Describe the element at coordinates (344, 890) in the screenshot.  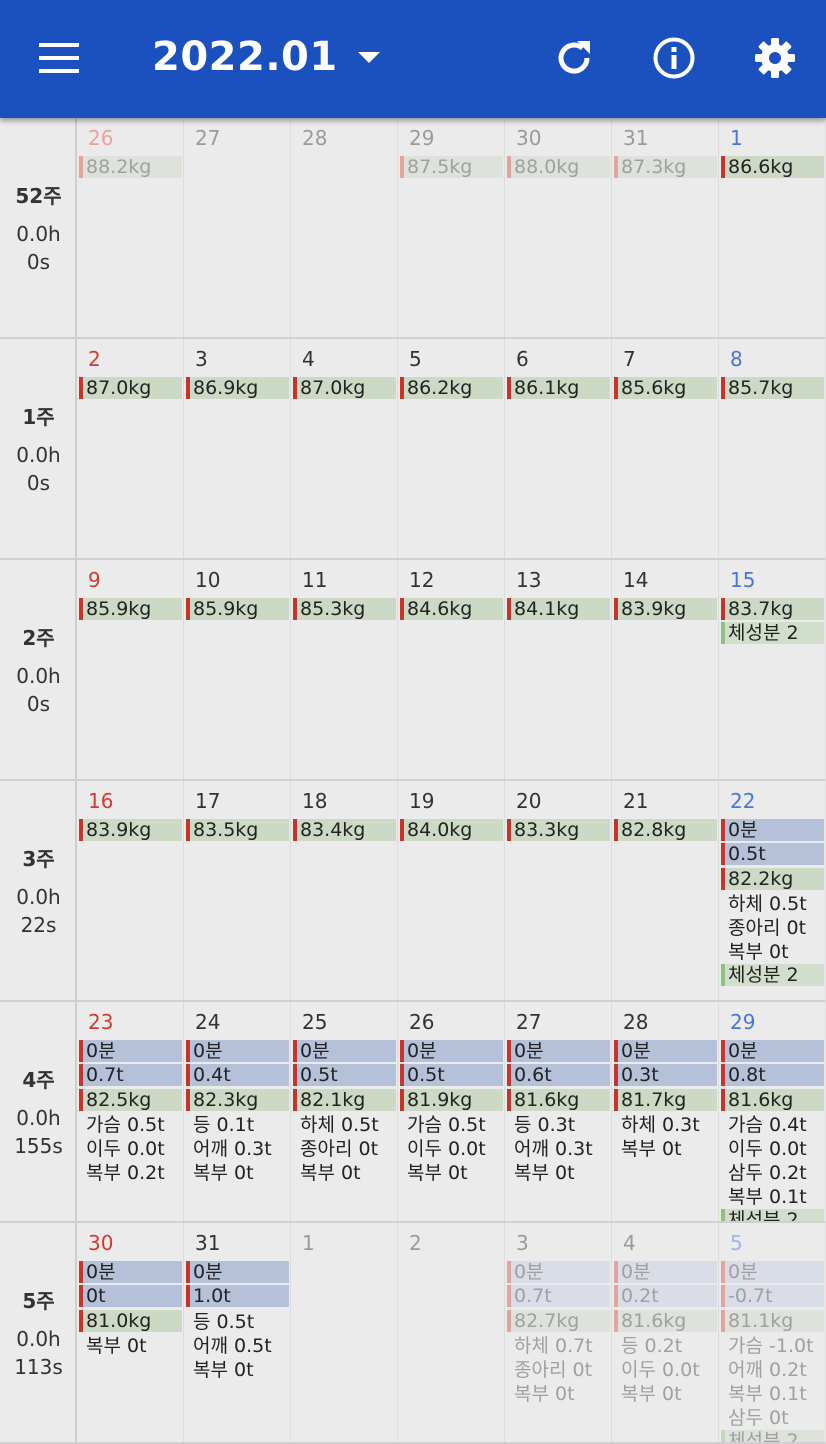
I see `day-cell: 18 83.4kg` at that location.